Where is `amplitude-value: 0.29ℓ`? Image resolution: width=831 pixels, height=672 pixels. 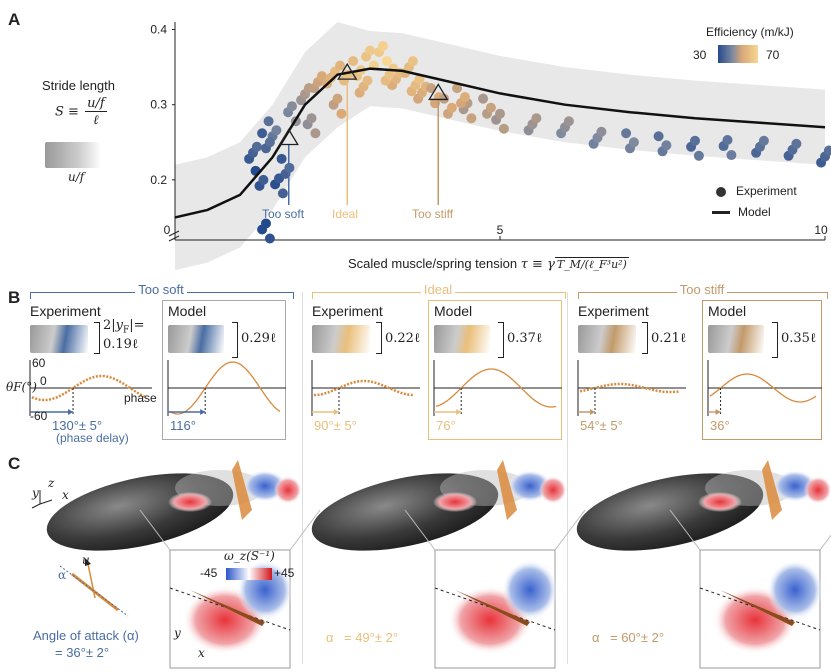
amplitude-value: 0.29ℓ is located at coordinates (259, 338).